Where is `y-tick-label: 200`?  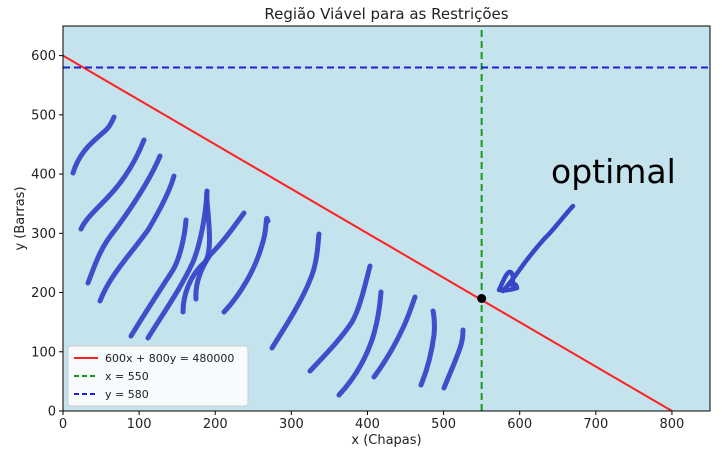 y-tick-label: 200 is located at coordinates (43, 293).